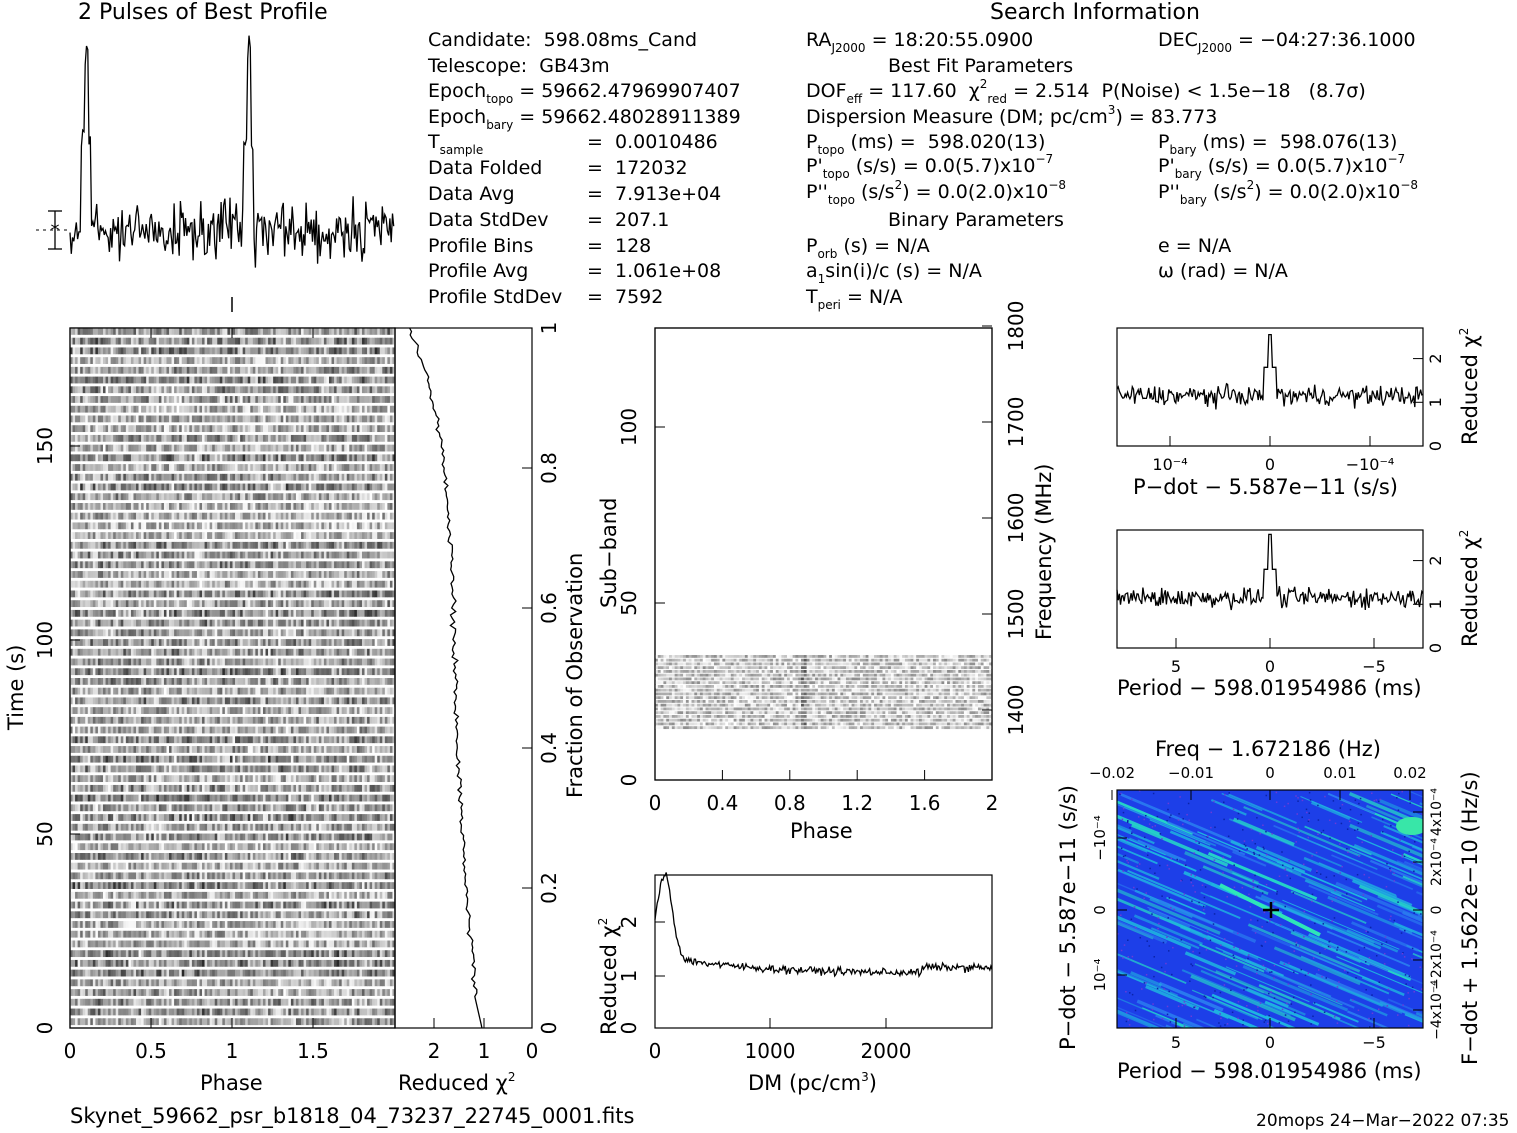 Image resolution: width=1517 pixels, height=1133 pixels. I want to click on dec-value: = −04:27:36.1000, so click(1327, 40).